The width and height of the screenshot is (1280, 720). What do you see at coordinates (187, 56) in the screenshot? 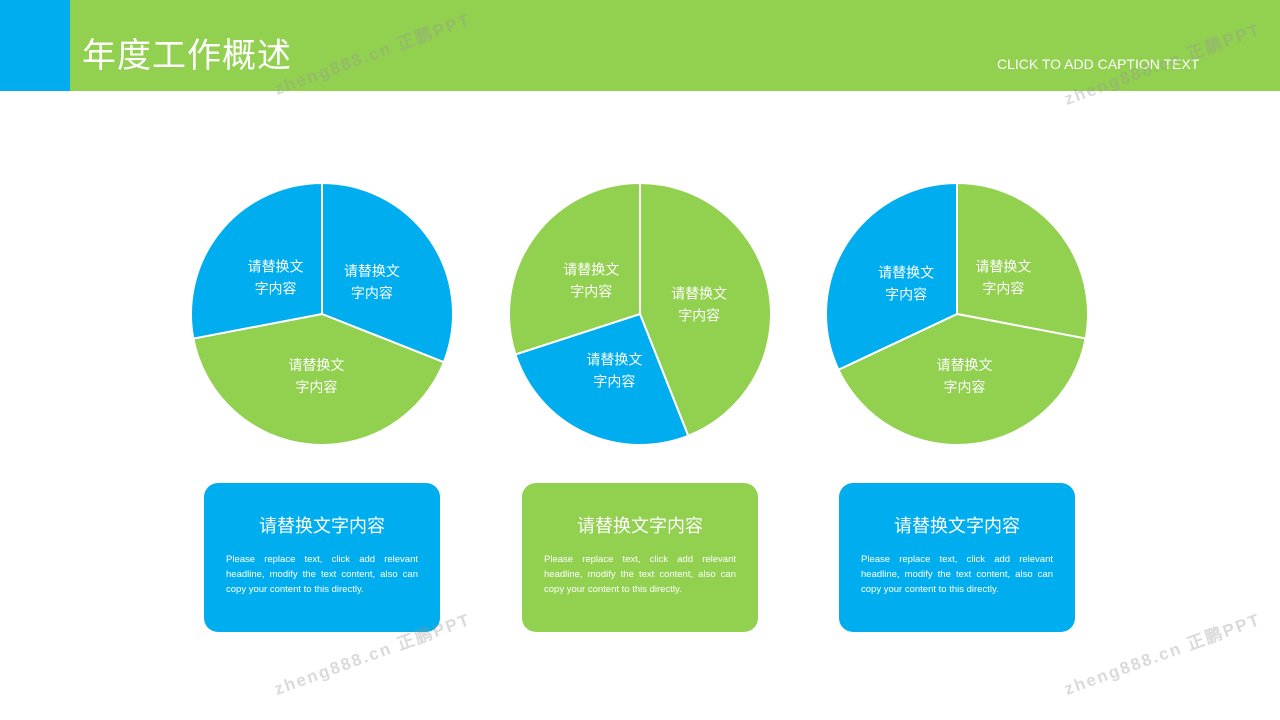
I see `page-title: 年度工作概述` at bounding box center [187, 56].